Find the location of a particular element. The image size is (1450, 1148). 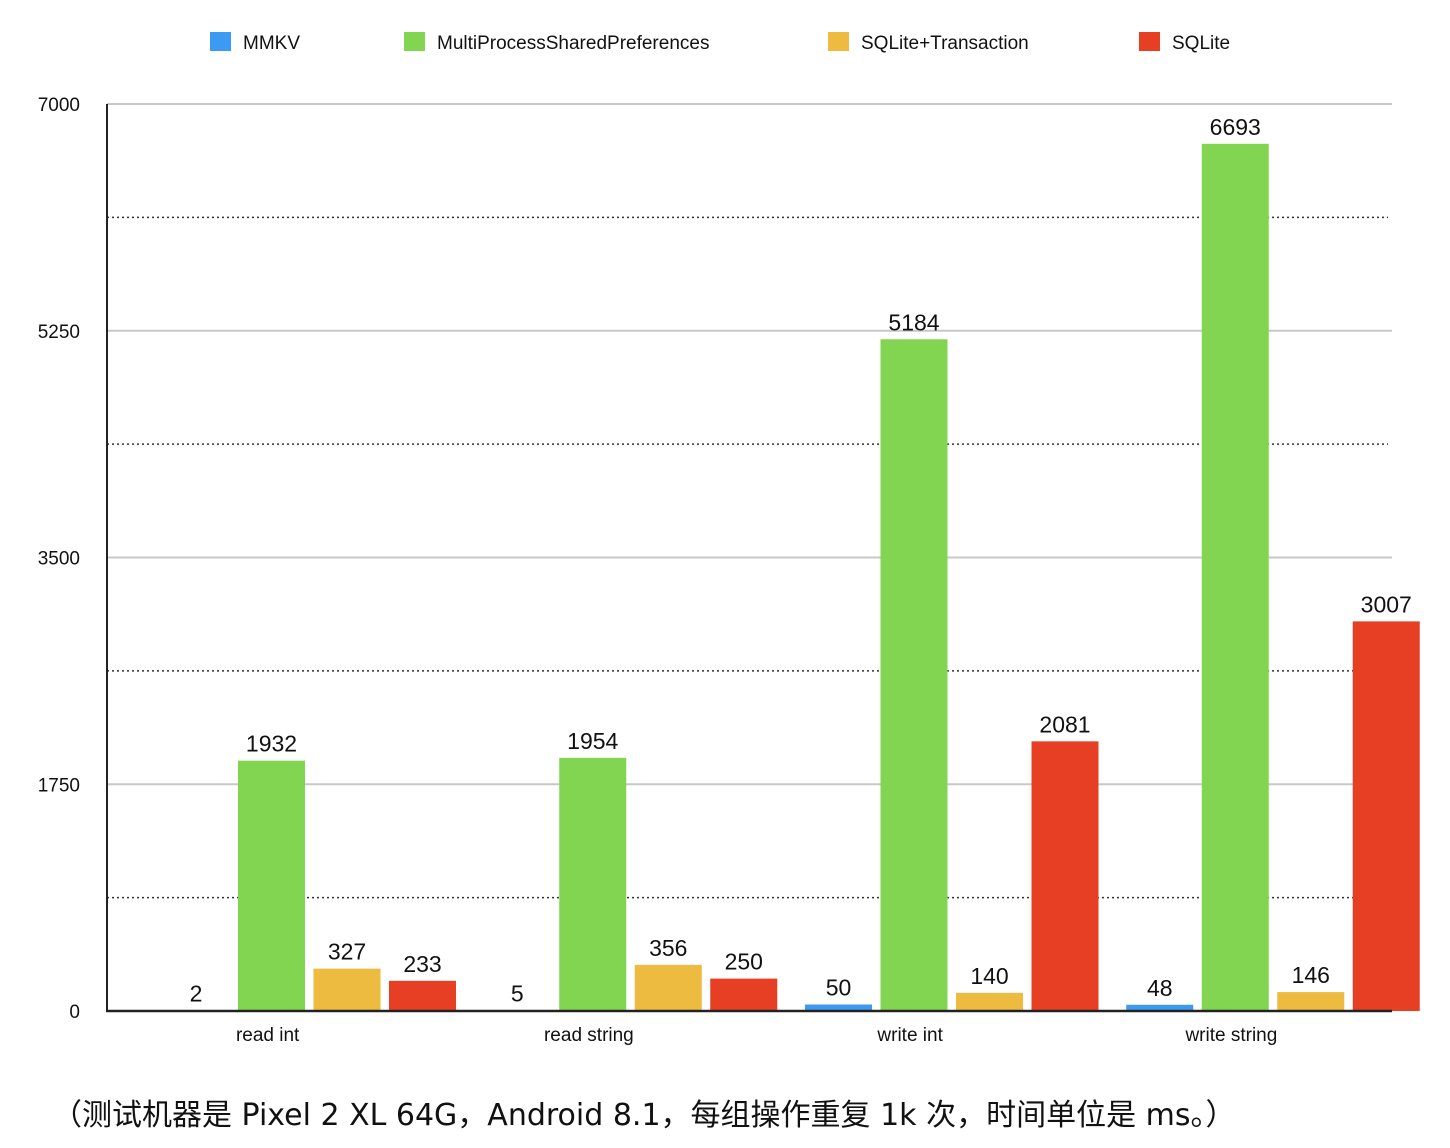

x-tick-label: read string is located at coordinates (589, 1035).